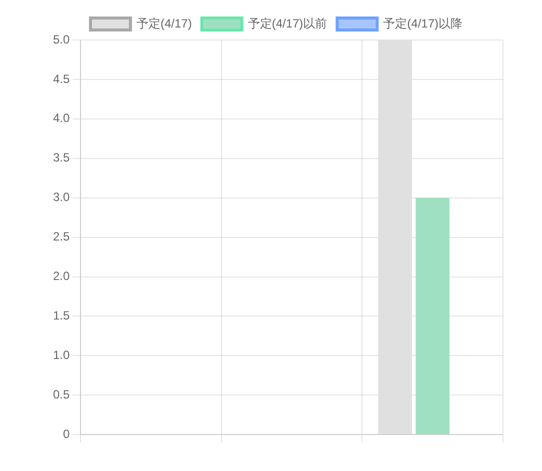  I want to click on y-tick-label: 2.5, so click(61, 237).